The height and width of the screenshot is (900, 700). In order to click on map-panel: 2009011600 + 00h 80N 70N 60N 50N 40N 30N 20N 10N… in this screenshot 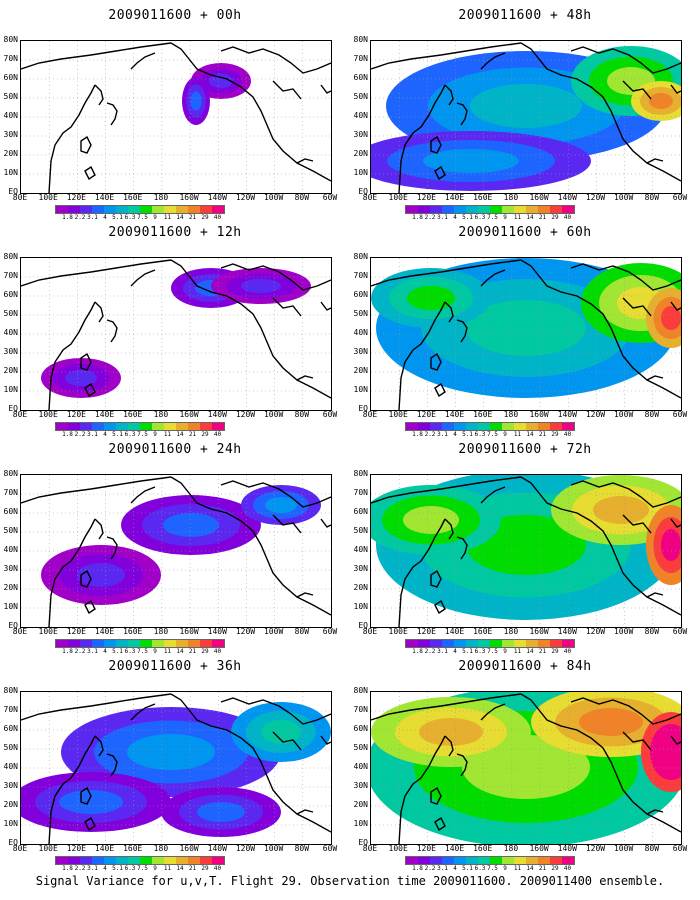, I will do `click(175, 110)`.